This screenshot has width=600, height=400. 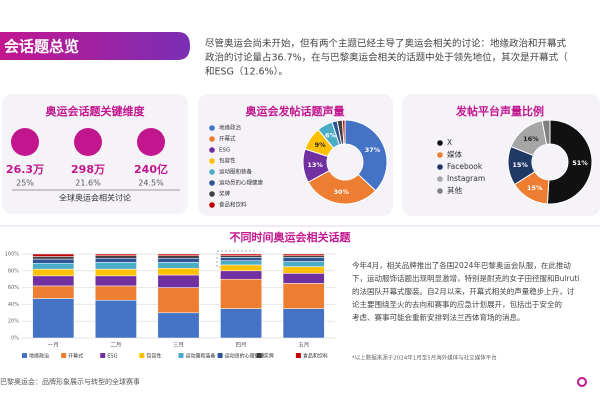 I want to click on legend-label: ESG, so click(x=224, y=151).